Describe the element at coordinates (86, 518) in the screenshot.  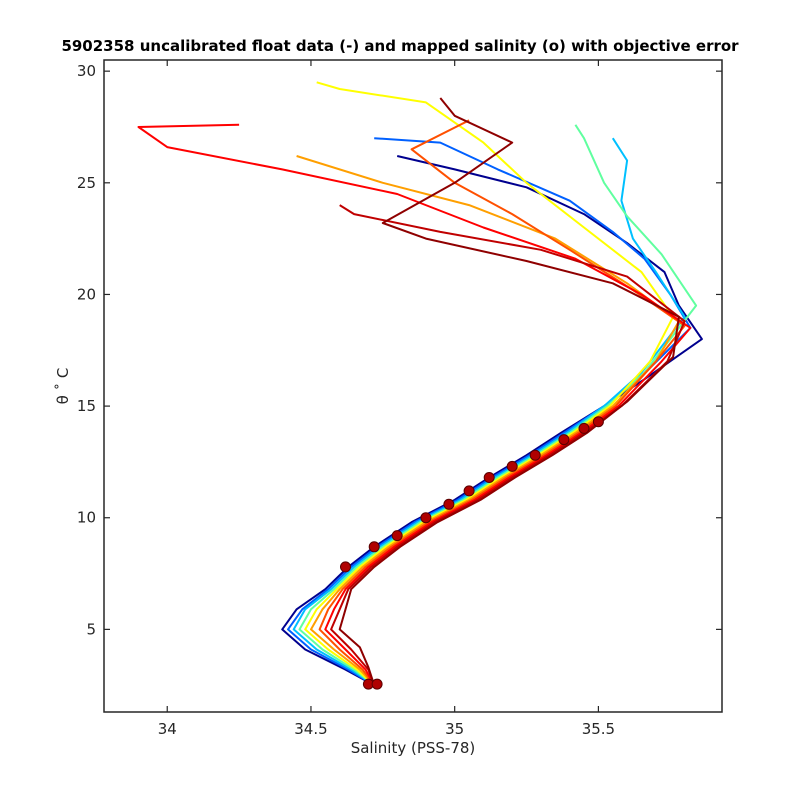
I see `y-tick-label: 10` at that location.